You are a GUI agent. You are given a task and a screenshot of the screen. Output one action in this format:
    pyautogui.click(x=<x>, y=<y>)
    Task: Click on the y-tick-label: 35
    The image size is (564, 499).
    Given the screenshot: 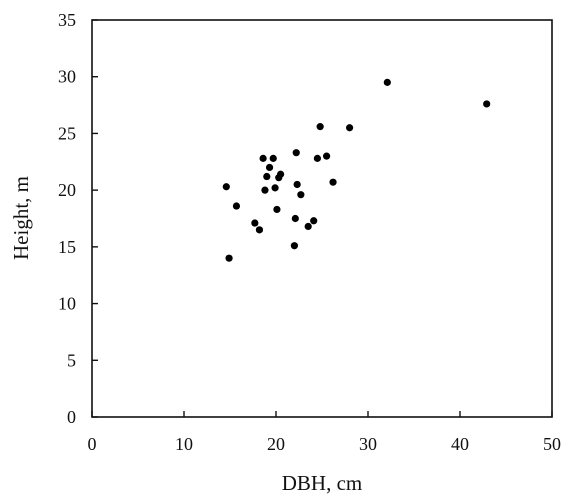 What is the action you would take?
    pyautogui.click(x=67, y=20)
    